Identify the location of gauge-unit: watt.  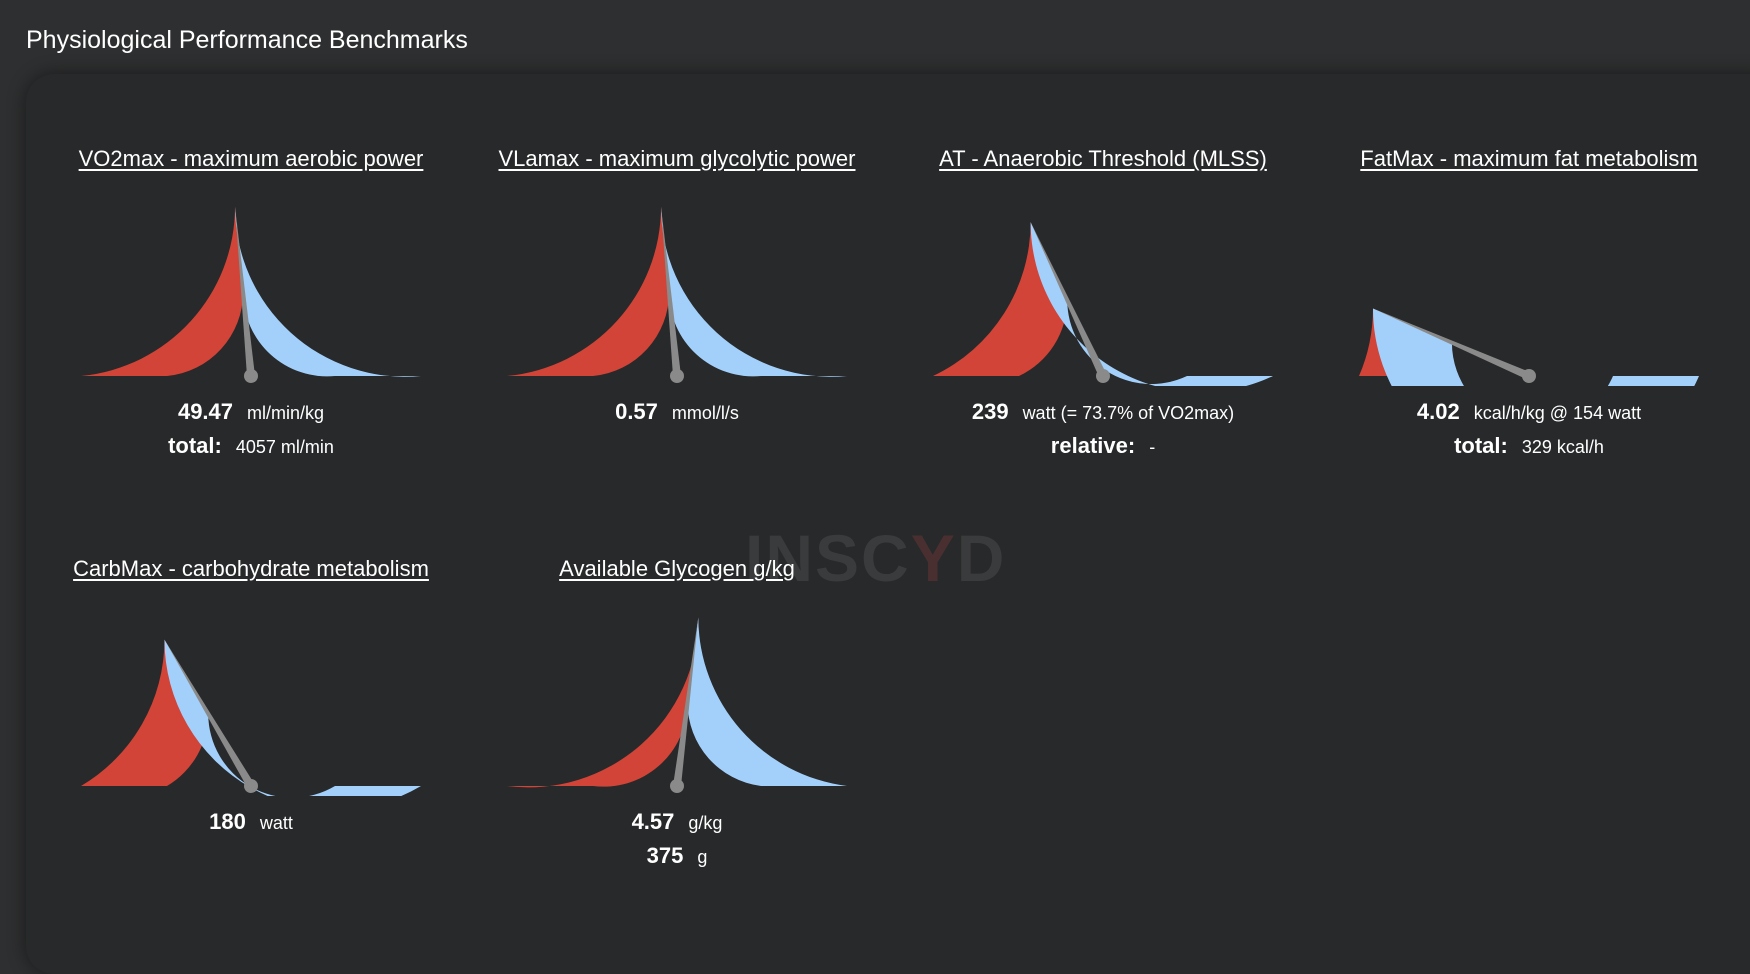
(276, 823).